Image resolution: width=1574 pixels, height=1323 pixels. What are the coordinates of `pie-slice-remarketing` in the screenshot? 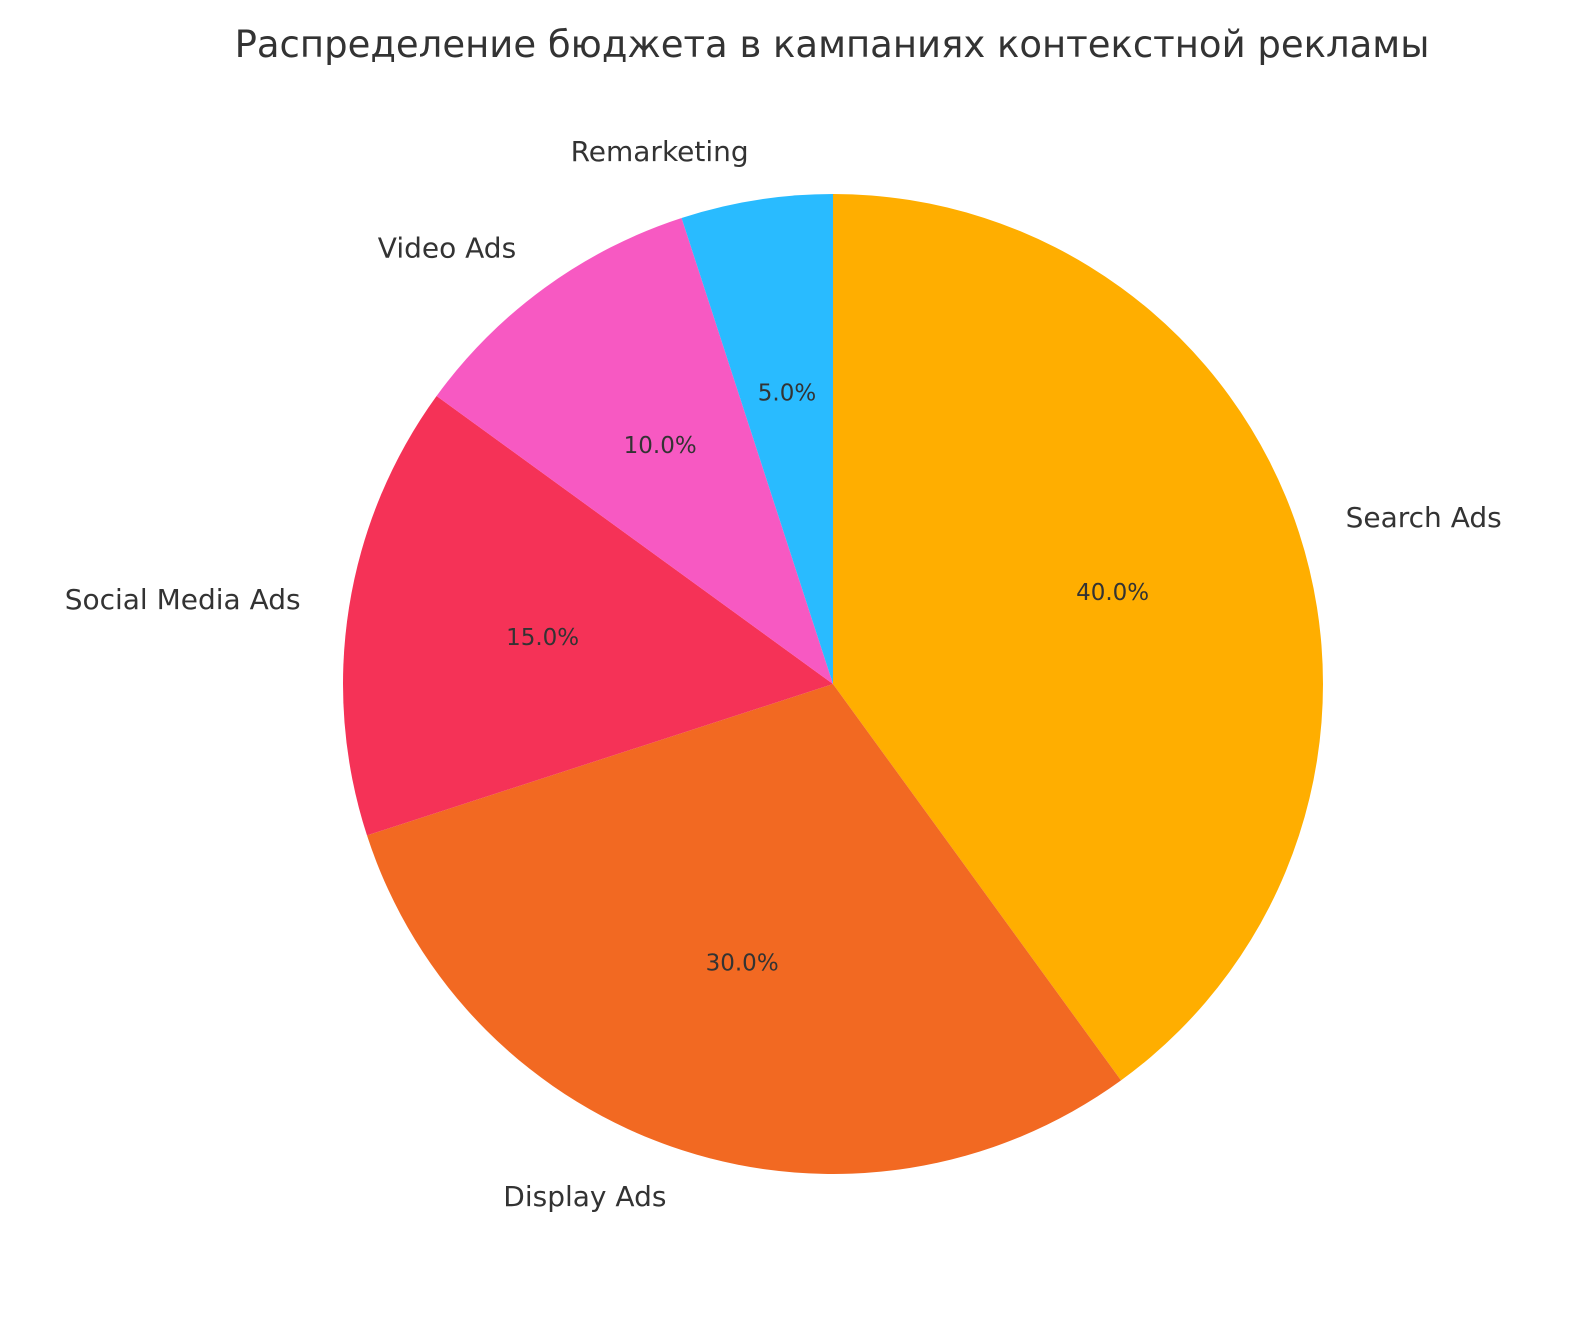 It's located at (757, 439).